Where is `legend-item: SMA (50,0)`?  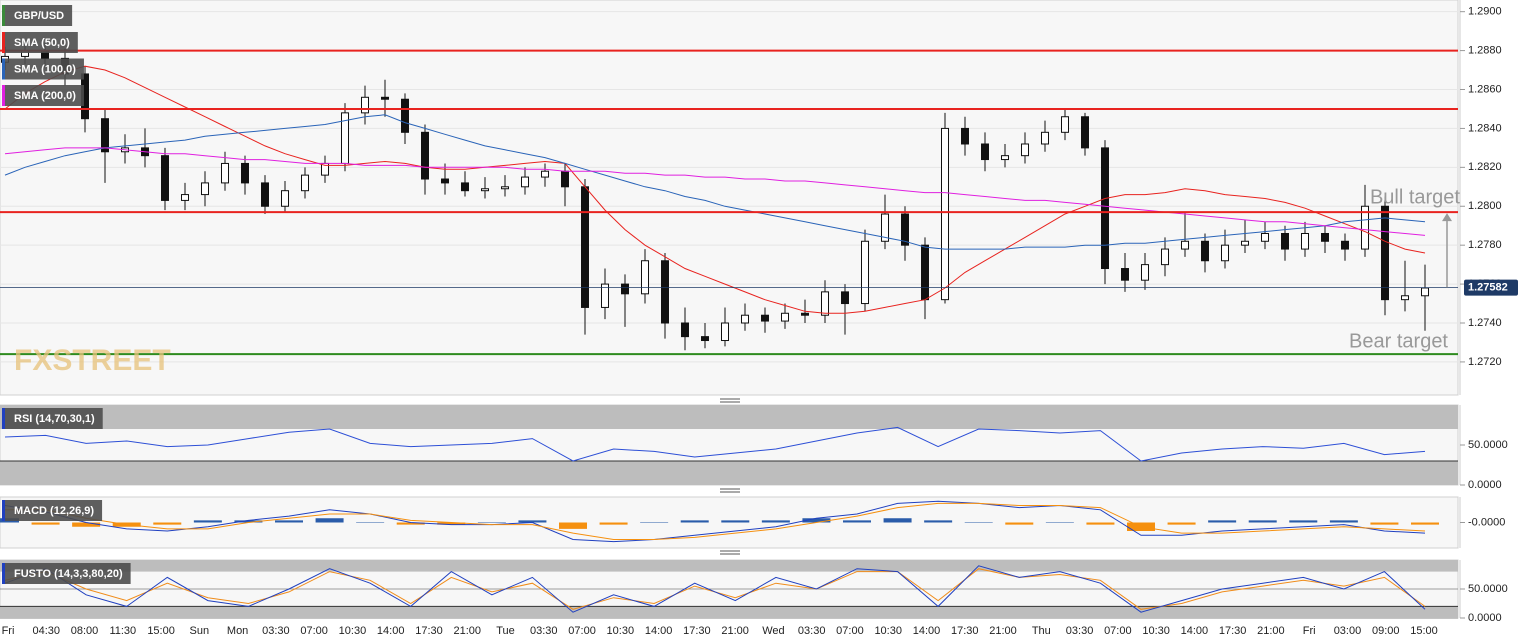 legend-item: SMA (50,0) is located at coordinates (40, 42).